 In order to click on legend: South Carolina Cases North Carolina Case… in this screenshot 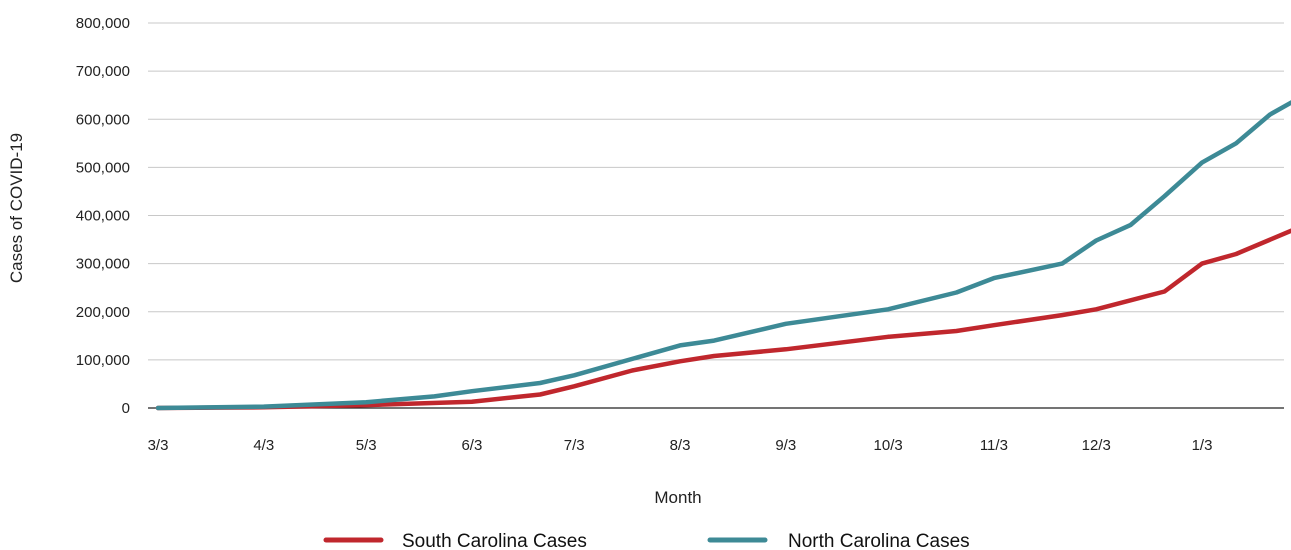, I will do `click(646, 540)`.